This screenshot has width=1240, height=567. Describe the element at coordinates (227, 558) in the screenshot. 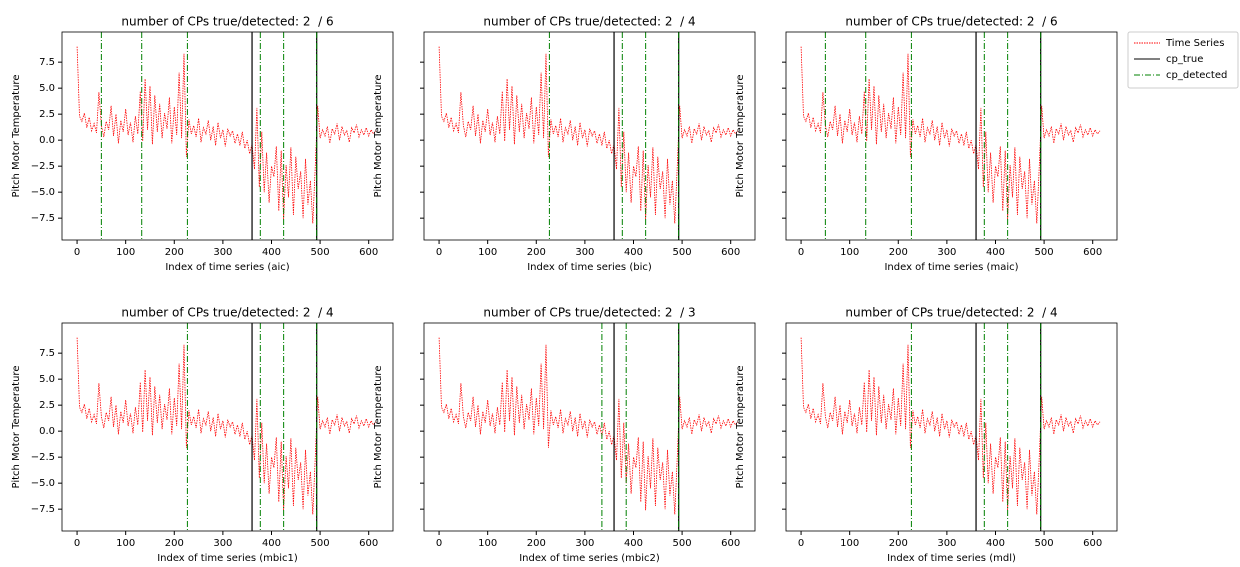

I see `x-axis-label: Index of time series (mbic1)` at that location.